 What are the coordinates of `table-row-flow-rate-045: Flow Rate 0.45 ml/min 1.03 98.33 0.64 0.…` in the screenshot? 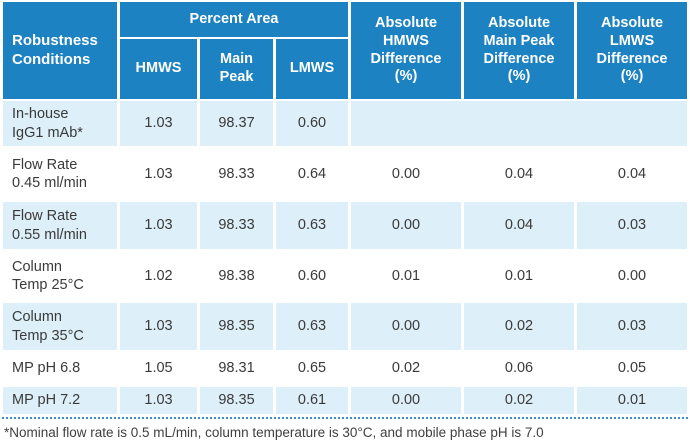 It's located at (345, 174).